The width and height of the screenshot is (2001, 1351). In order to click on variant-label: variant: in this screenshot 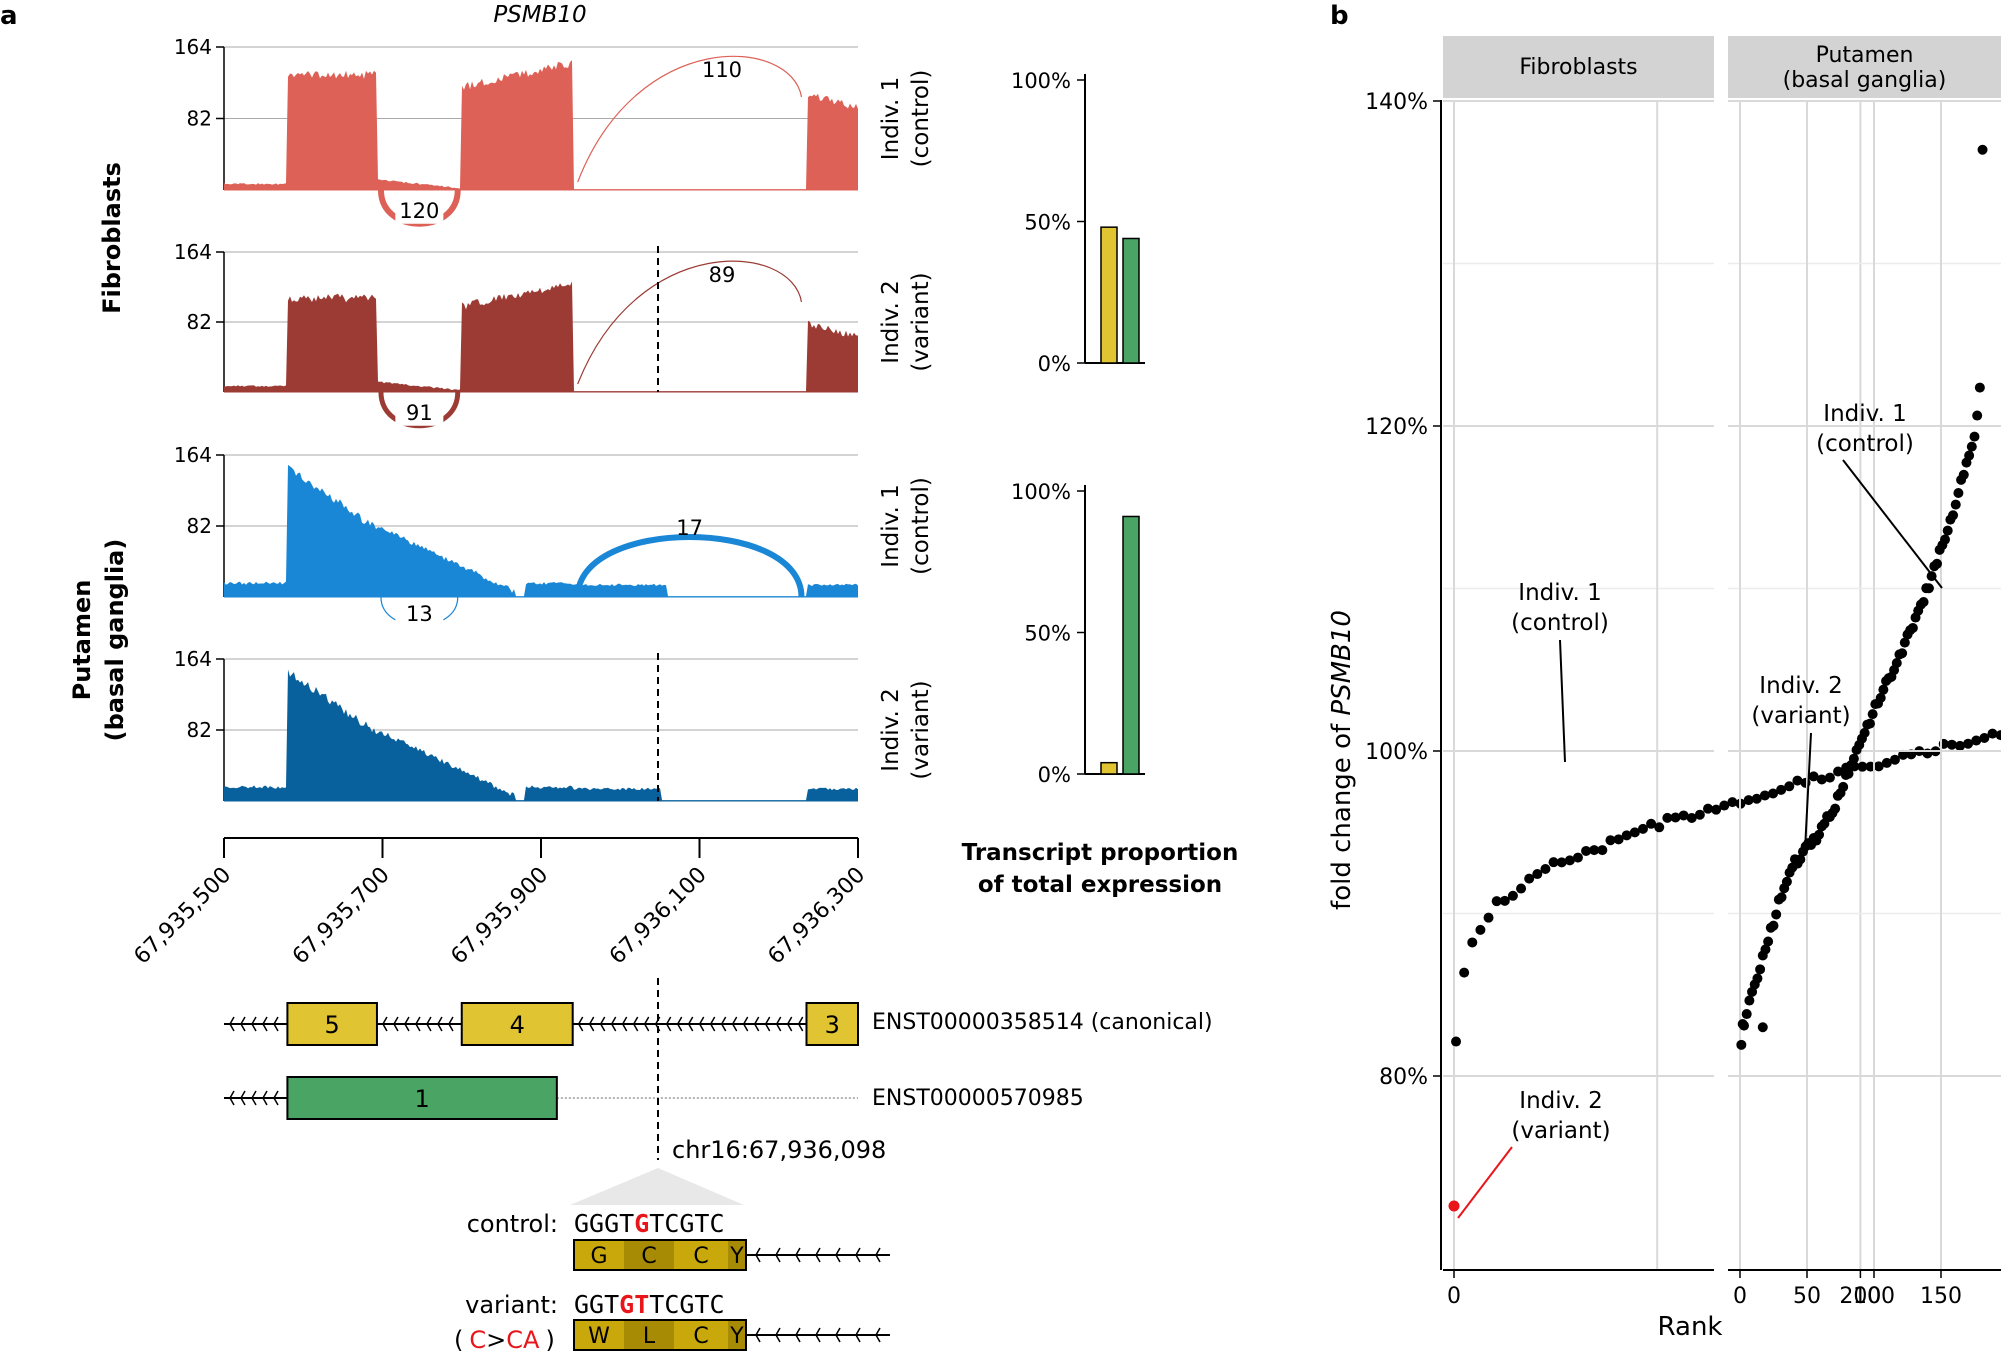, I will do `click(511, 1305)`.